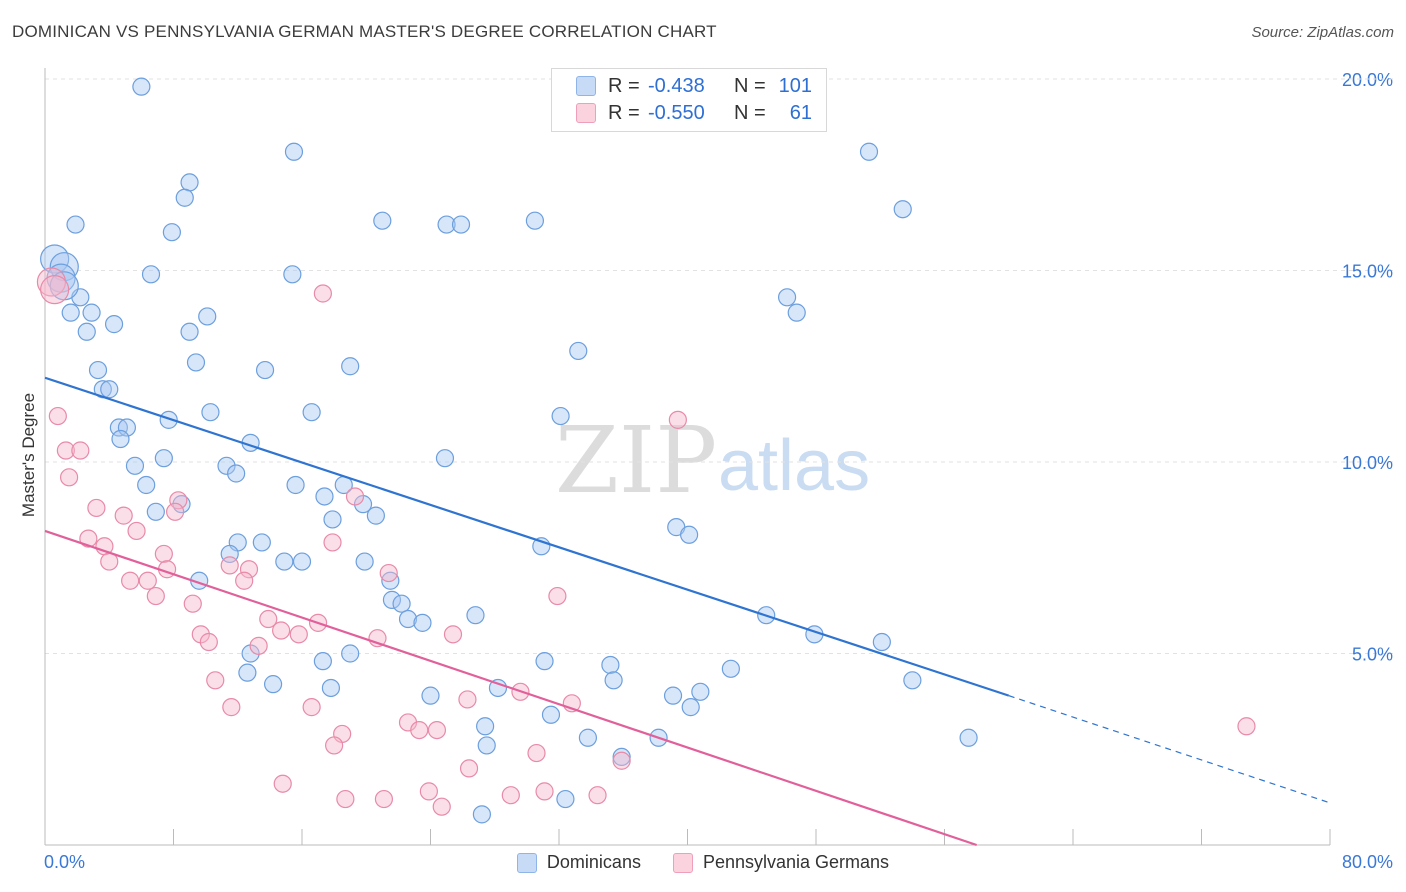 The image size is (1406, 892). Describe the element at coordinates (794, 466) in the screenshot. I see `watermark-atlas: atlas` at that location.